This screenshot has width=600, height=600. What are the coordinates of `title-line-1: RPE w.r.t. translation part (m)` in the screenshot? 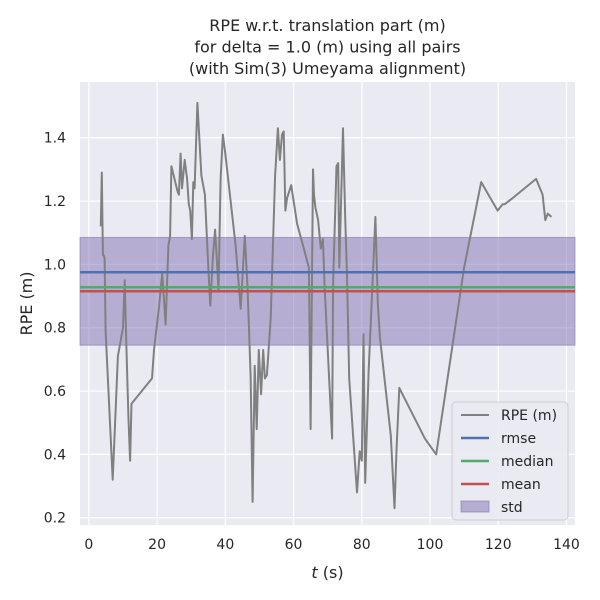 It's located at (327, 25).